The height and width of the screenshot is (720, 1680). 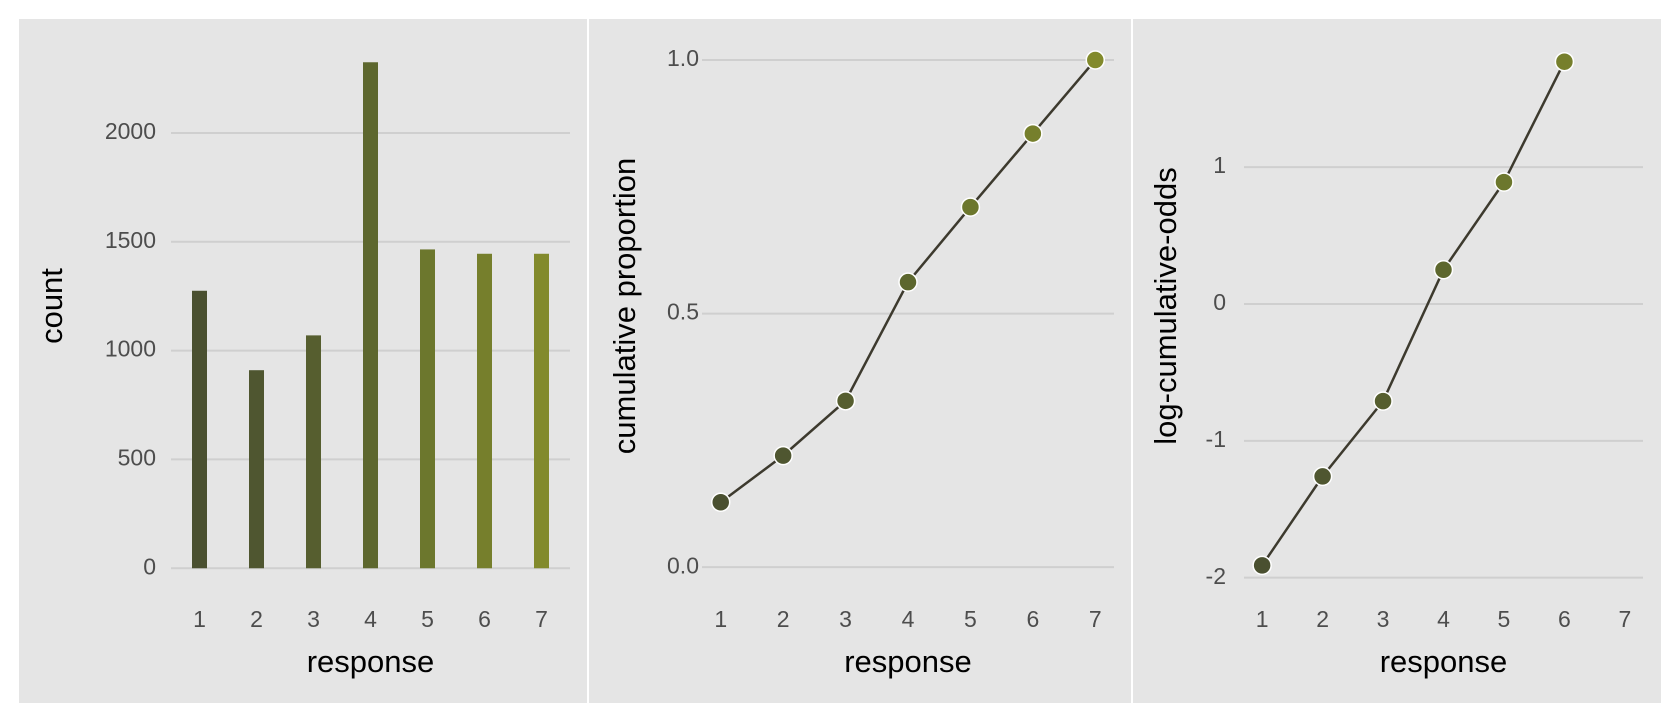 I want to click on y-tick-label: 1.0, so click(x=683, y=58).